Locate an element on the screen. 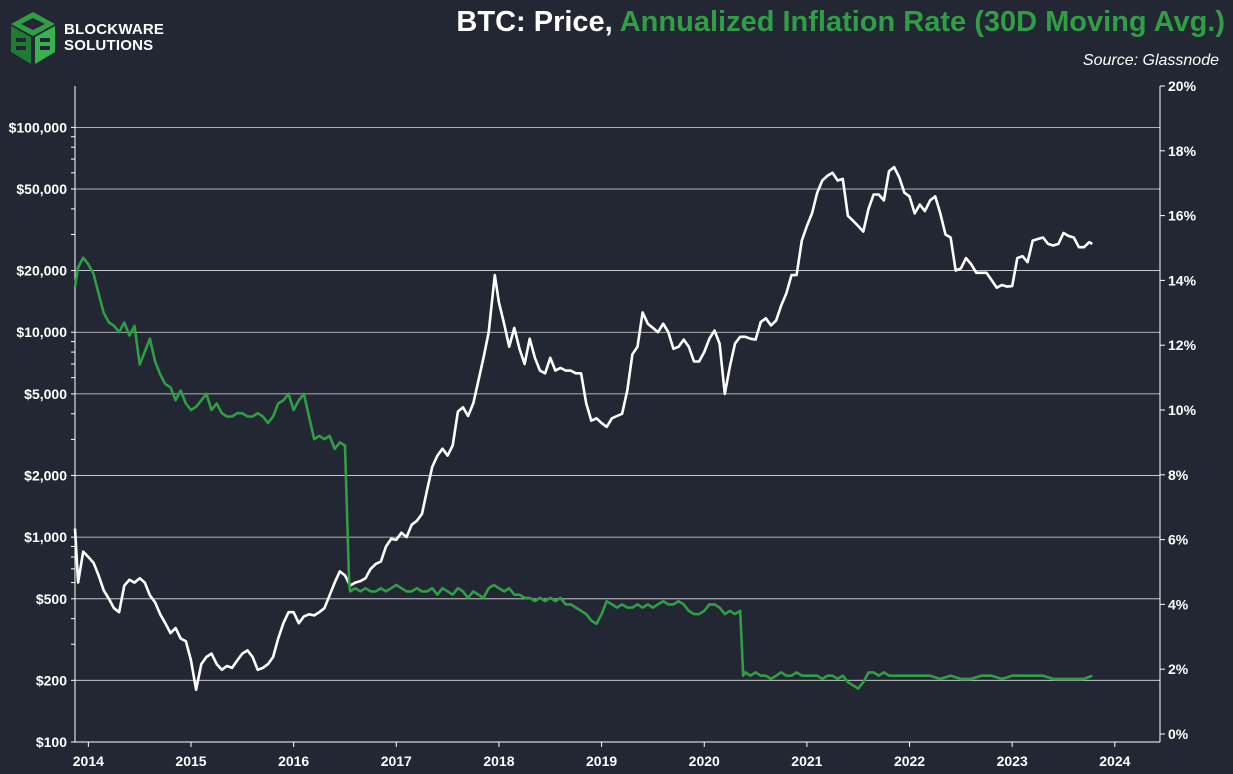 This screenshot has width=1233, height=774. right-tick-label: 20% is located at coordinates (1182, 86).